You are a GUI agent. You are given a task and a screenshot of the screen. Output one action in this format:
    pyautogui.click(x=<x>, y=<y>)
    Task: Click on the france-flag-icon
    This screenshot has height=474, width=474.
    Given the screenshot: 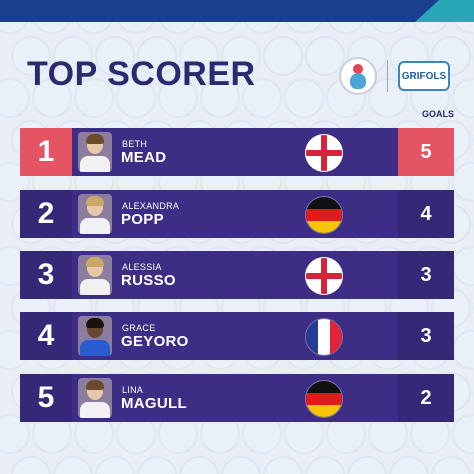 What is the action you would take?
    pyautogui.click(x=324, y=337)
    